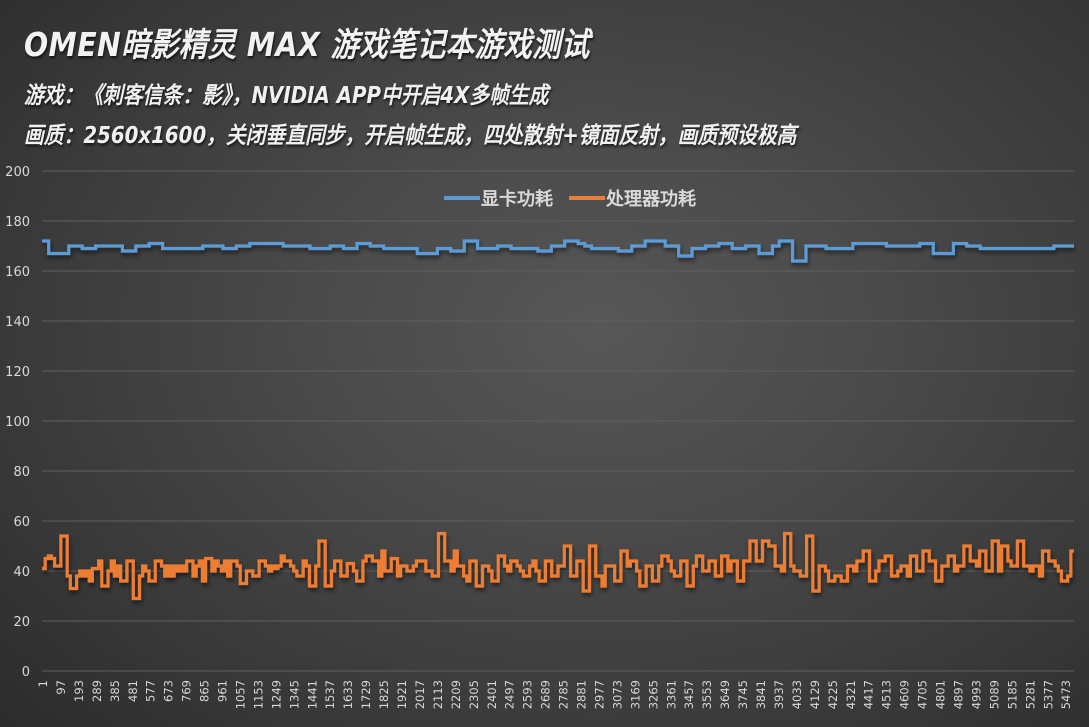 The height and width of the screenshot is (727, 1089). What do you see at coordinates (133, 691) in the screenshot?
I see `x-tick-label: 481` at bounding box center [133, 691].